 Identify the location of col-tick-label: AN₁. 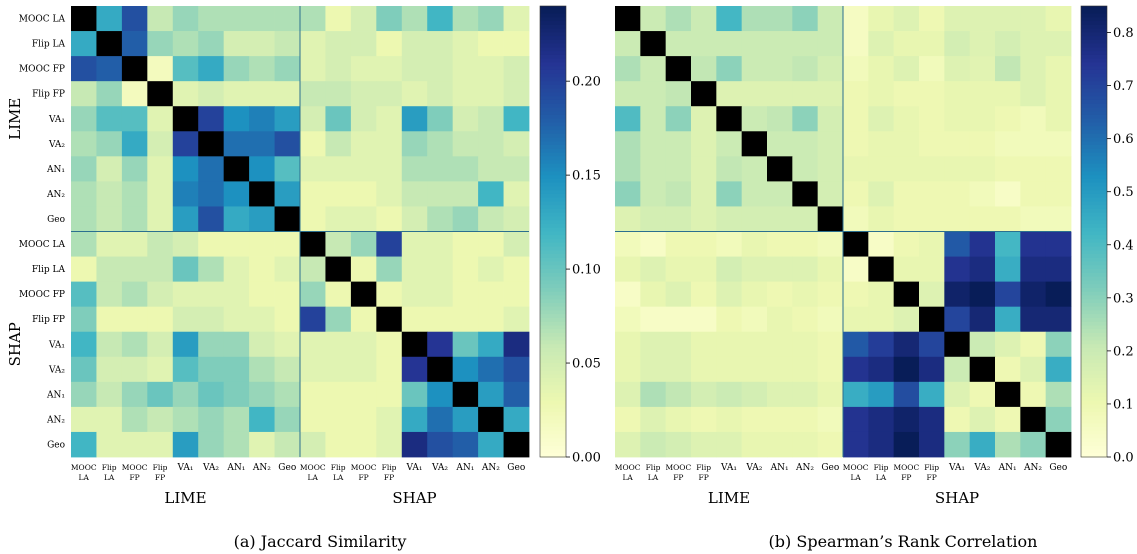
(464, 468).